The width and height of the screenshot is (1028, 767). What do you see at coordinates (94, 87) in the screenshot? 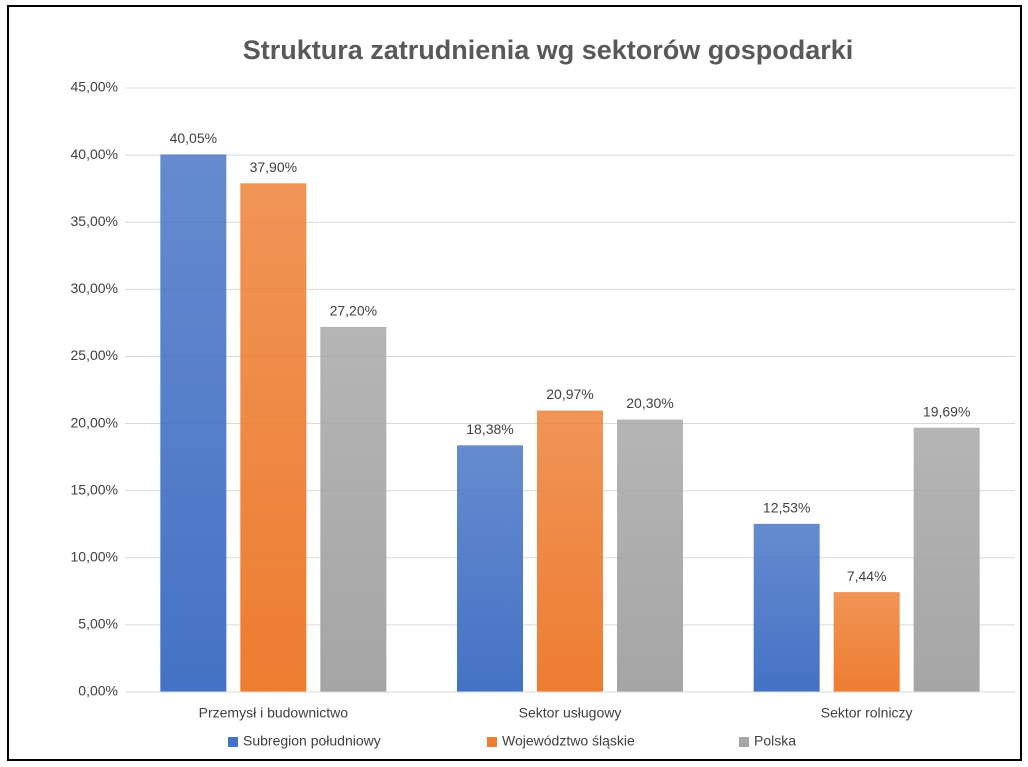
I see `y-tick-label: 45,00%` at bounding box center [94, 87].